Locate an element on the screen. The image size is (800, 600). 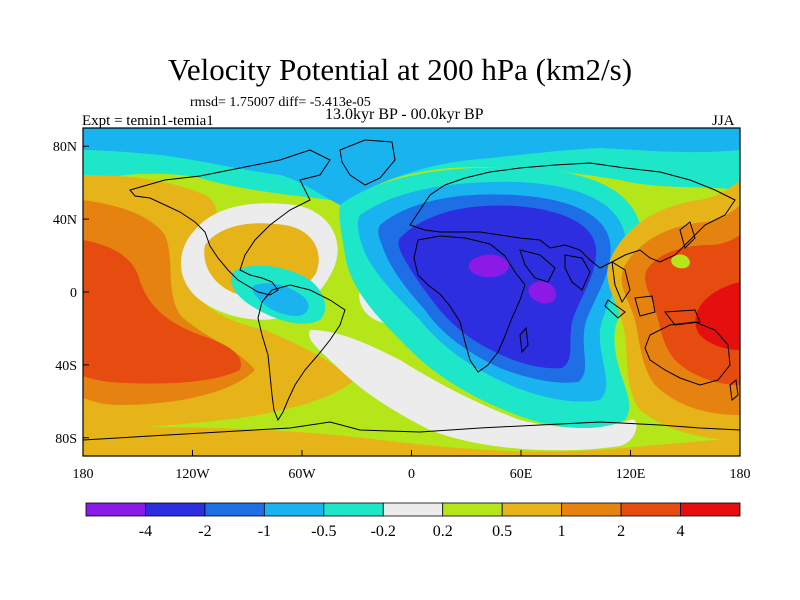
colorbar-label: 2 is located at coordinates (621, 531).